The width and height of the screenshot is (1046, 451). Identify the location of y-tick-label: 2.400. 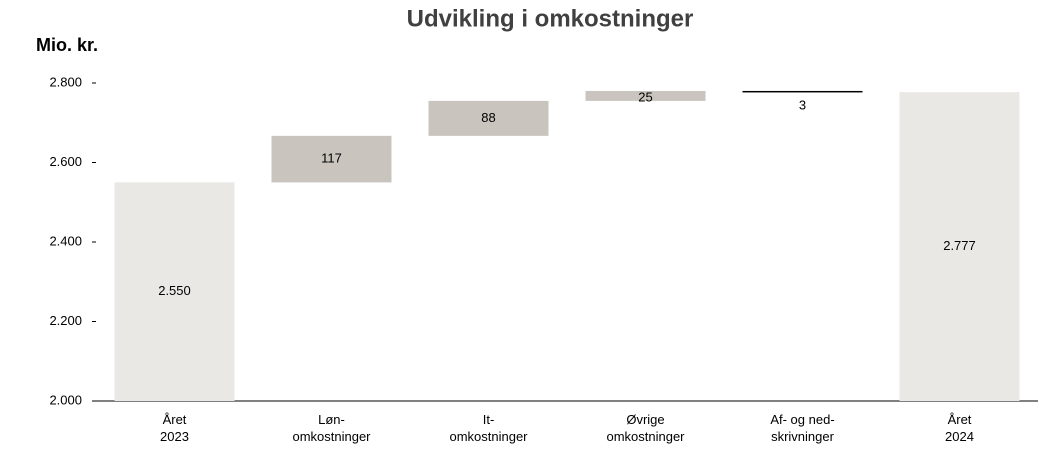
(65, 240).